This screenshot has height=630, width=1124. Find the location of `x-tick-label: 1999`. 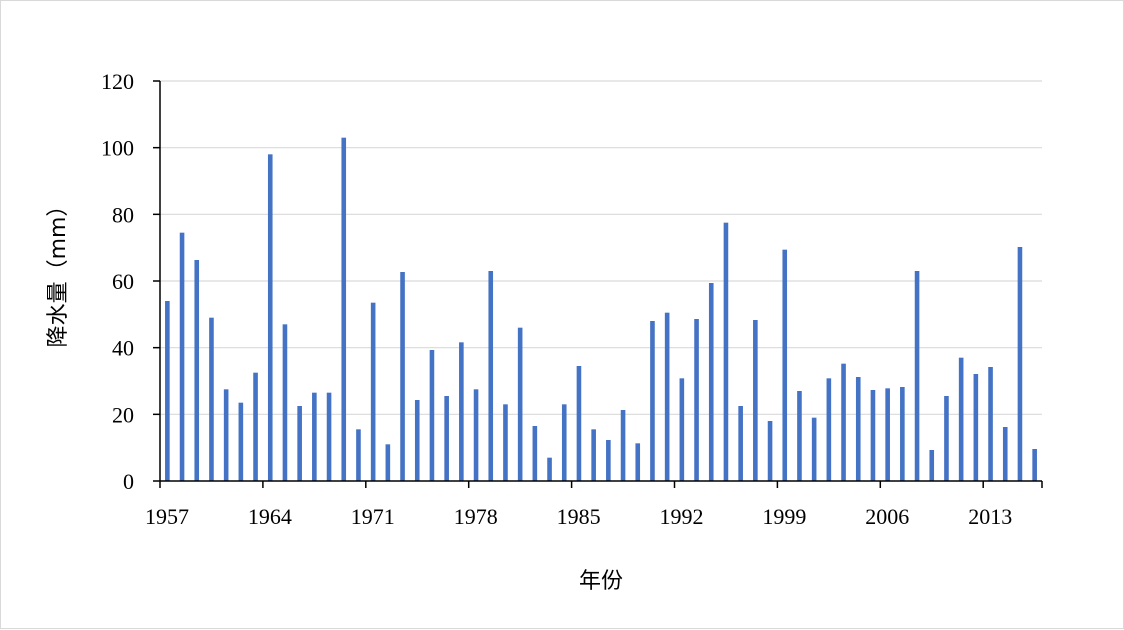

x-tick-label: 1999 is located at coordinates (784, 516).